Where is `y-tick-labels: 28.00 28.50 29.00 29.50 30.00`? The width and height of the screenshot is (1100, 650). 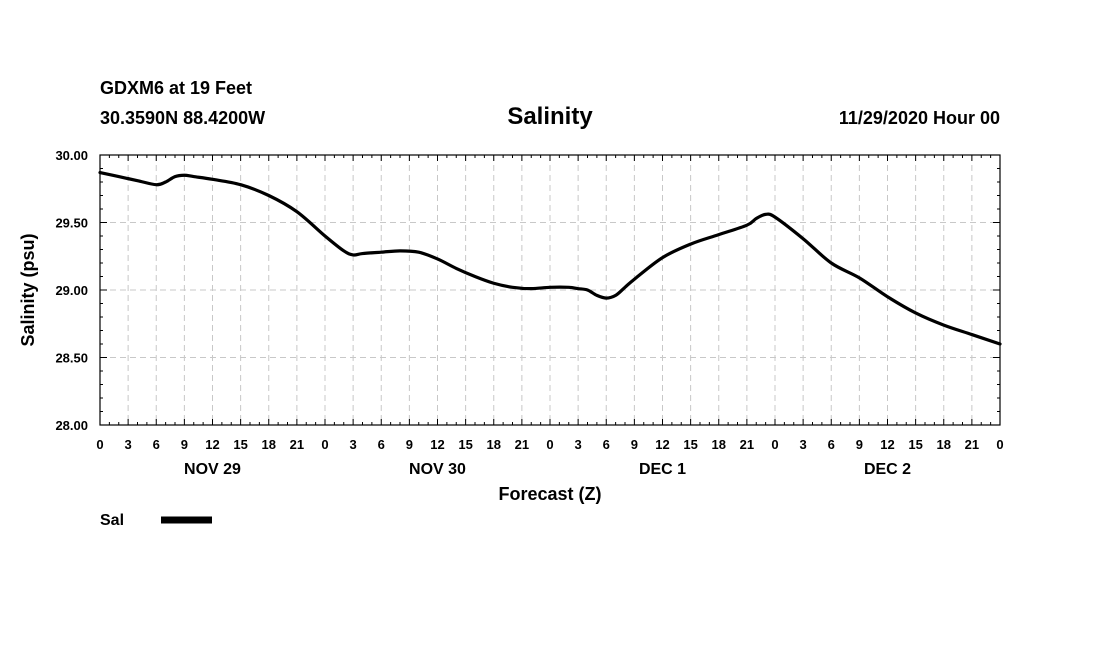
y-tick-labels: 28.00 28.50 29.00 29.50 30.00 is located at coordinates (71, 290).